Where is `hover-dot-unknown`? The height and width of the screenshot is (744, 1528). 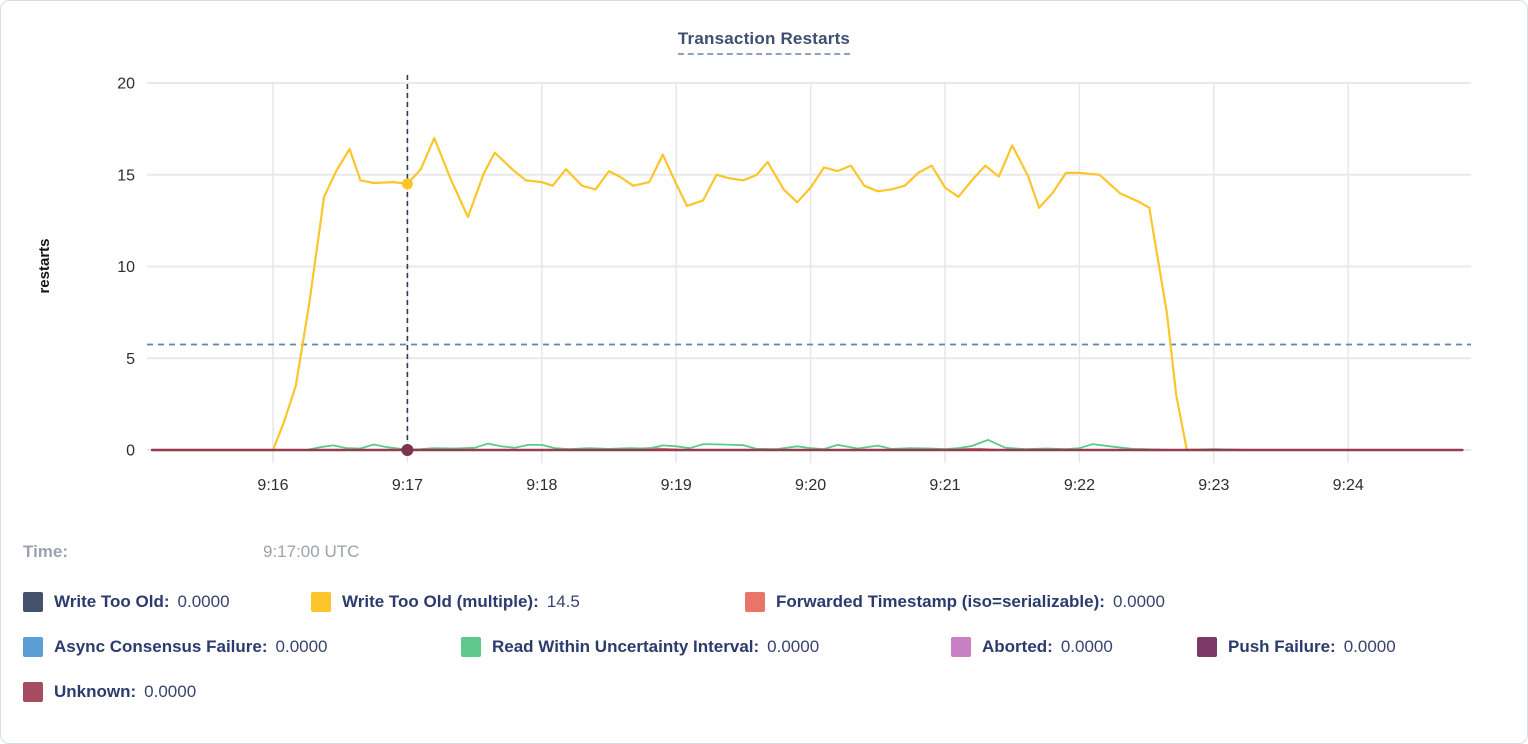 hover-dot-unknown is located at coordinates (407, 450).